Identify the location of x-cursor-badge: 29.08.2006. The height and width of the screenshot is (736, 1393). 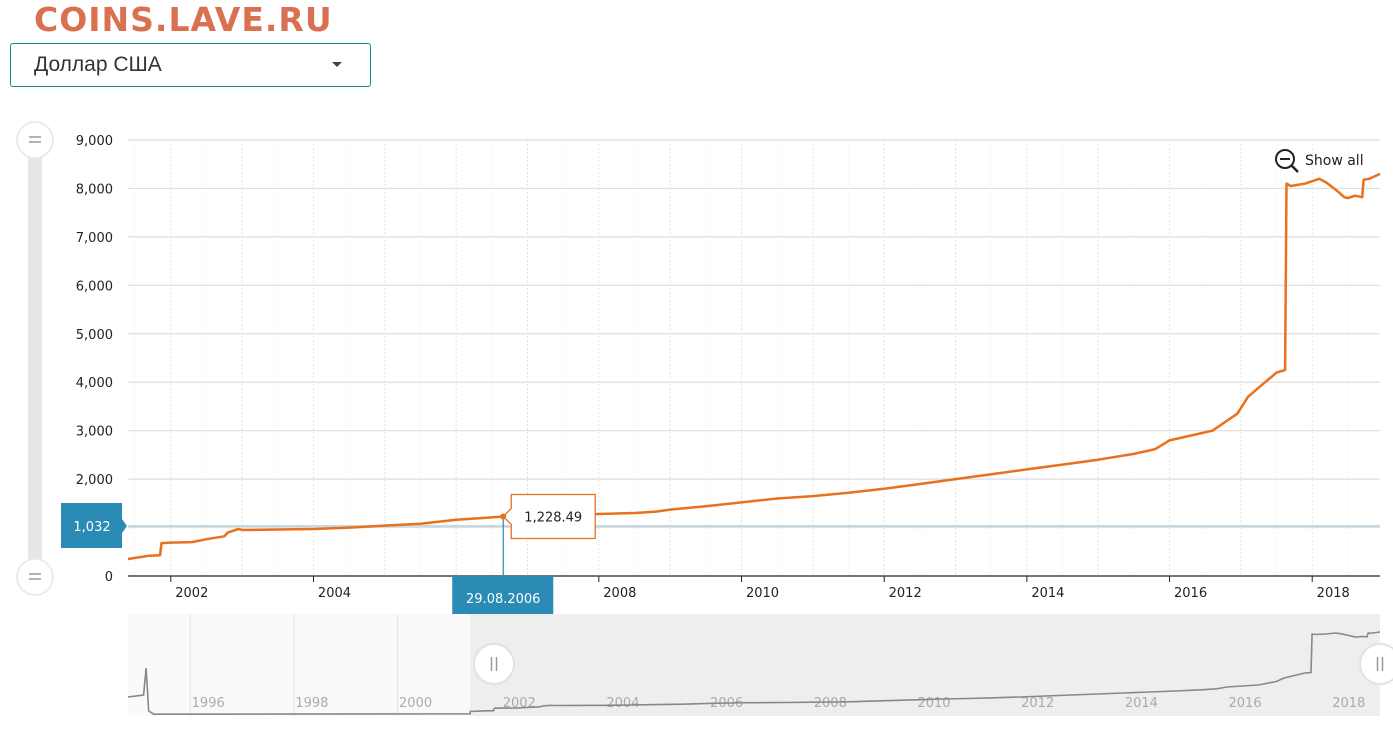
(503, 598).